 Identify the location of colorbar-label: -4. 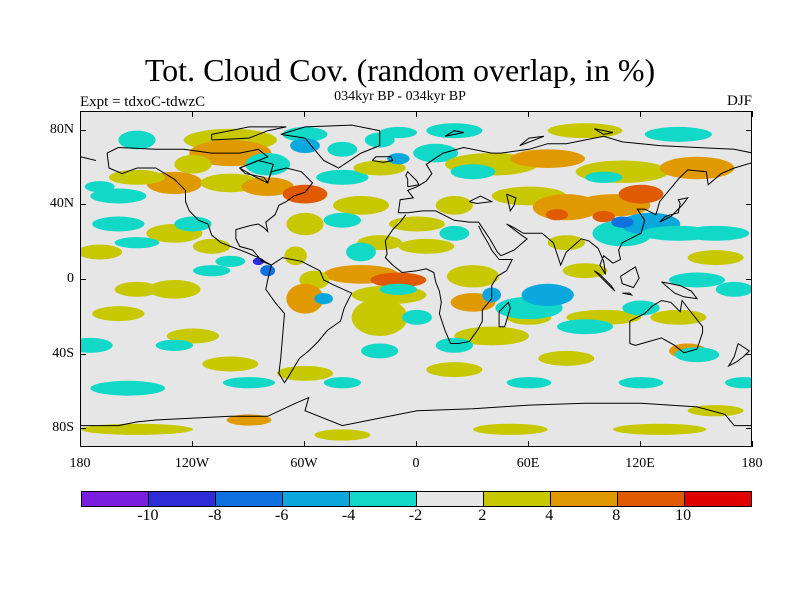
(348, 515).